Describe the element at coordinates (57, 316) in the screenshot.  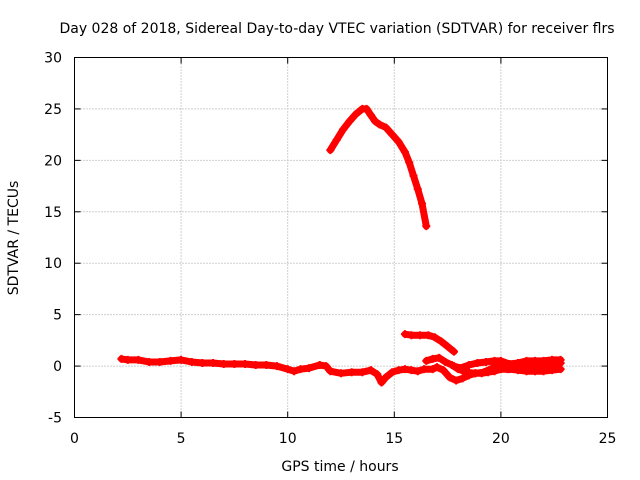
I see `y-tick-label: 5` at that location.